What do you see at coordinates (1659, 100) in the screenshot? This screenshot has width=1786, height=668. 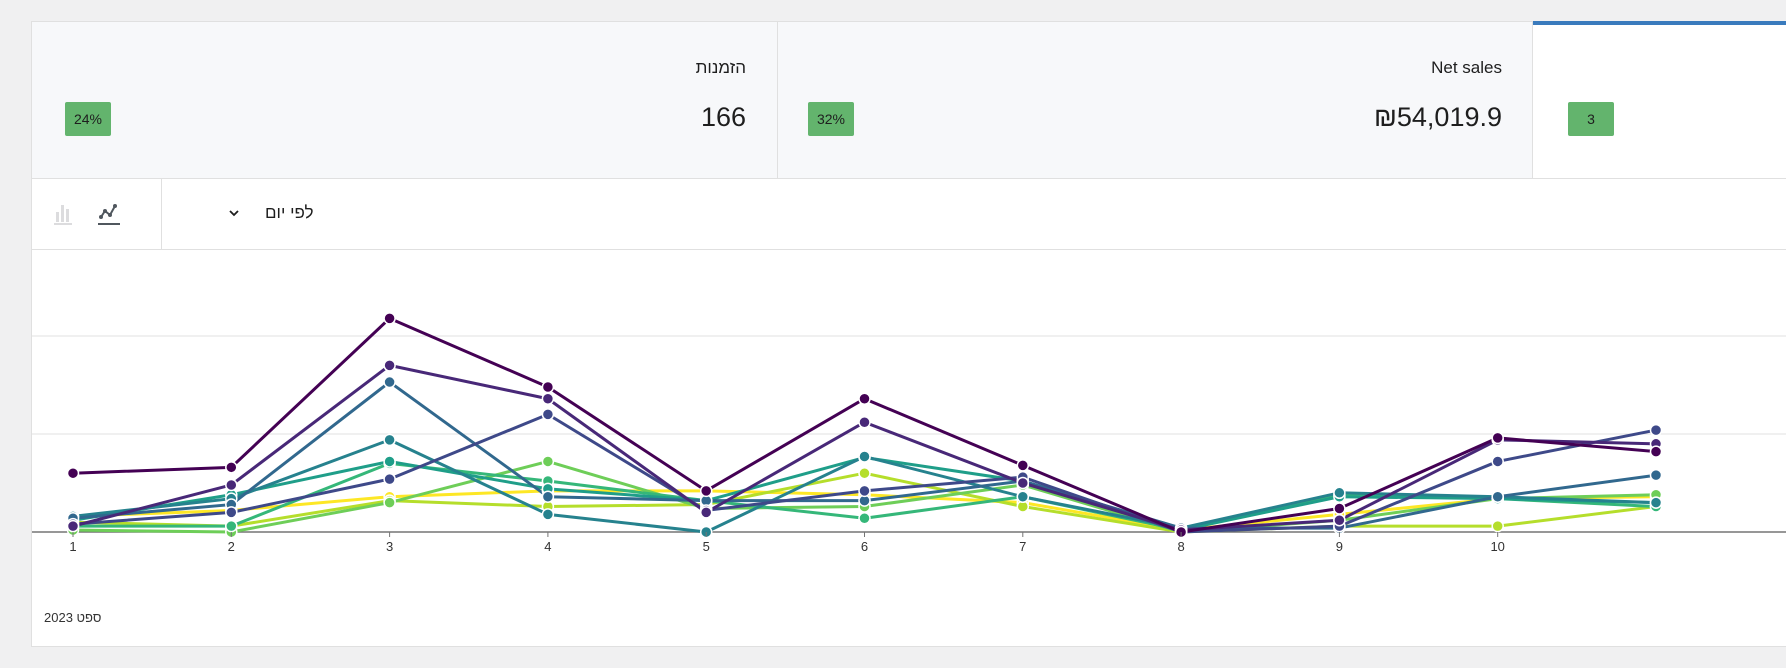 I see `tile-selected: 3` at bounding box center [1659, 100].